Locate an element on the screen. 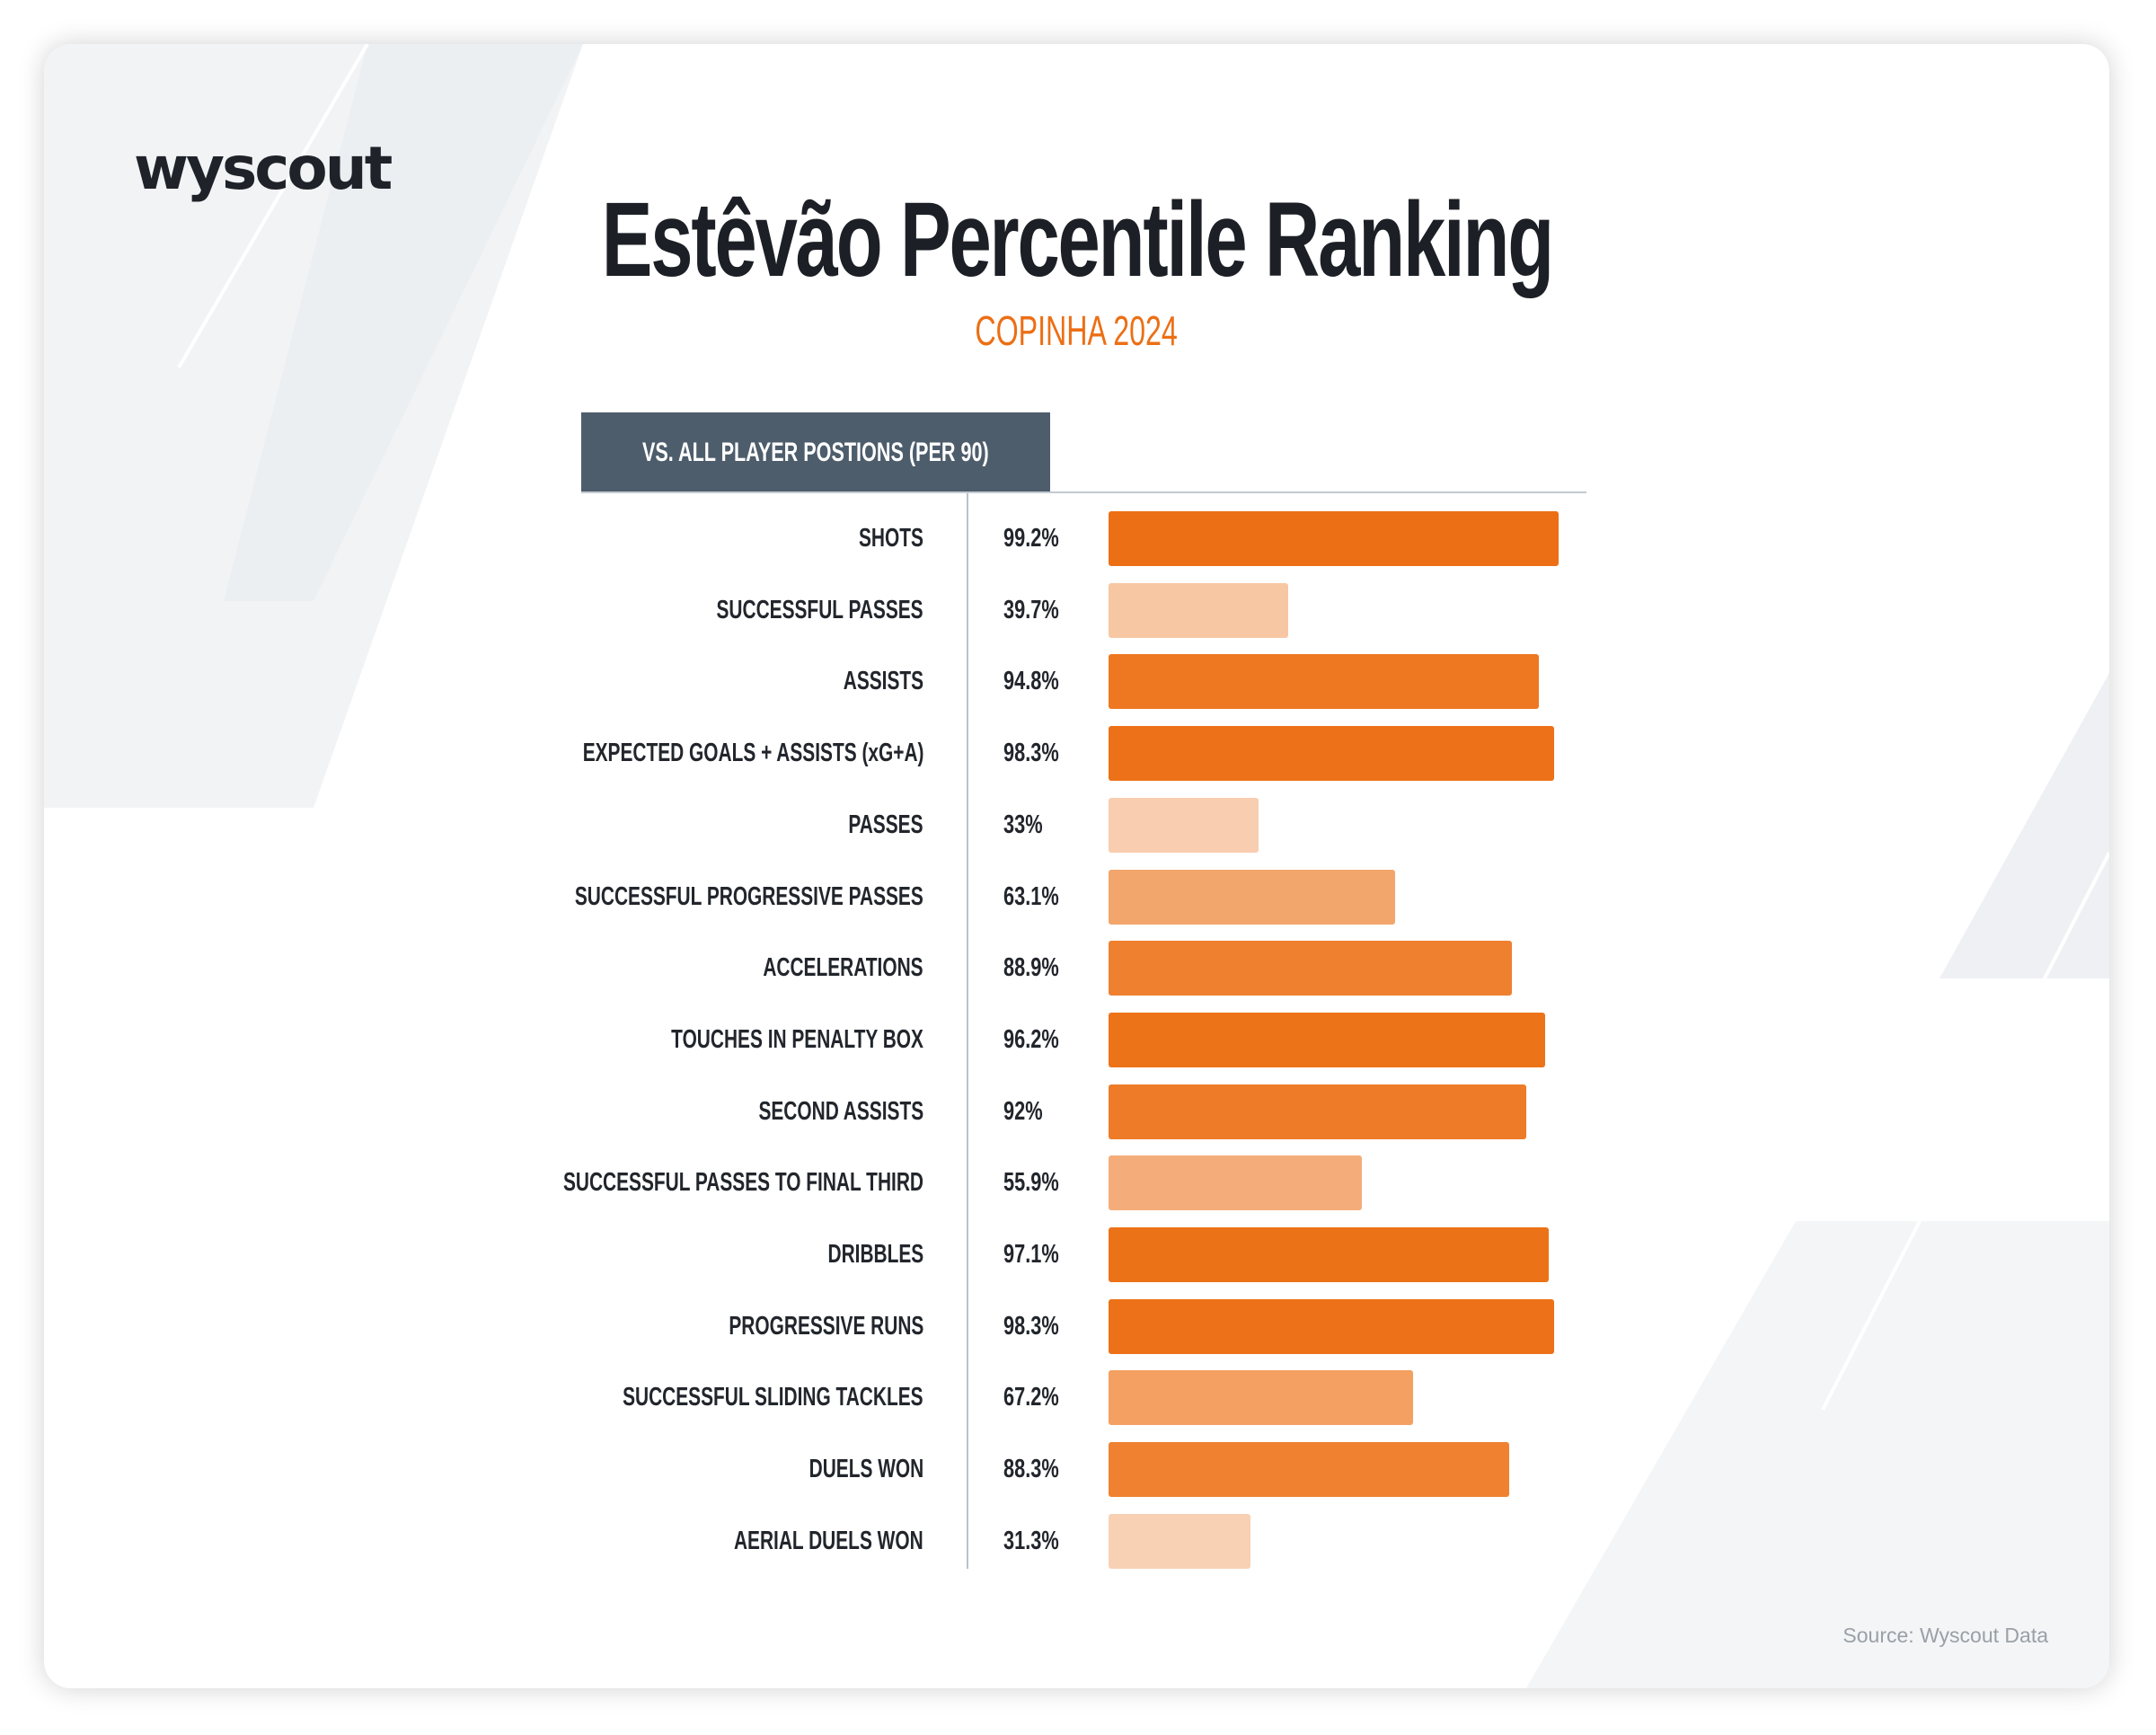  chart-title: Estêvão Percentile Ranking is located at coordinates (1077, 240).